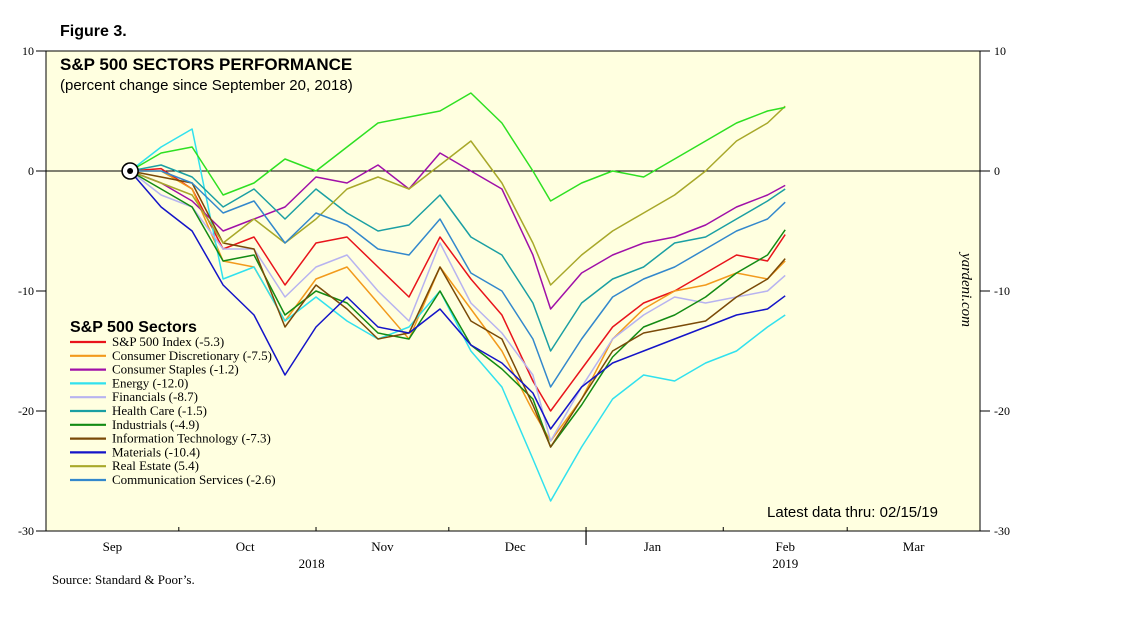 This screenshot has width=1138, height=621. I want to click on start-marker, so click(130, 171).